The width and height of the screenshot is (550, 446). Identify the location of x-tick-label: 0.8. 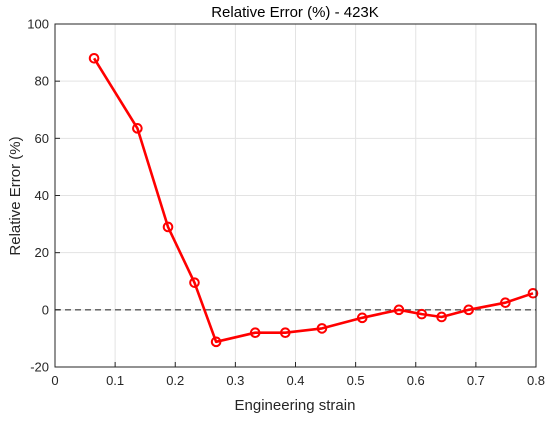
(536, 380).